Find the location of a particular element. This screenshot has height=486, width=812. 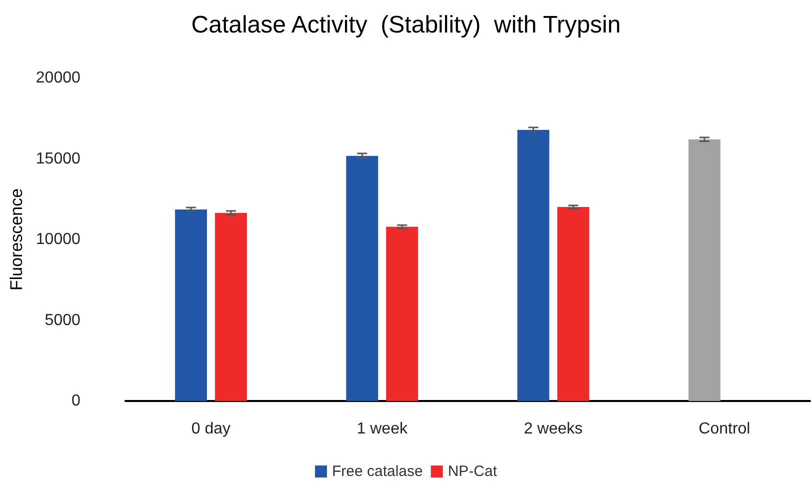

legend-label: NP-Cat is located at coordinates (473, 471).